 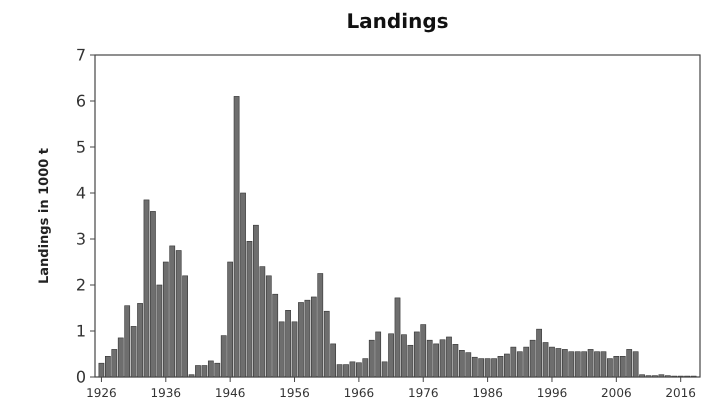 What do you see at coordinates (166, 393) in the screenshot?
I see `x-tick-label: 1936` at bounding box center [166, 393].